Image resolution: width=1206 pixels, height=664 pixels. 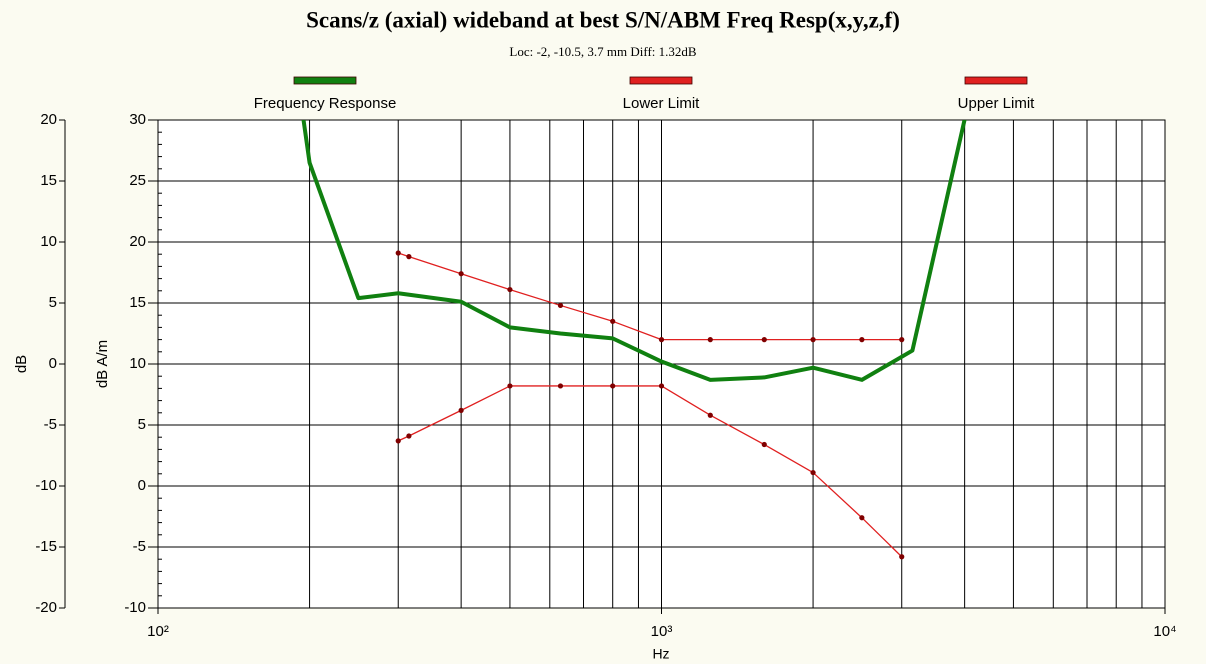 I want to click on y-tick-label: 15, so click(x=137, y=302).